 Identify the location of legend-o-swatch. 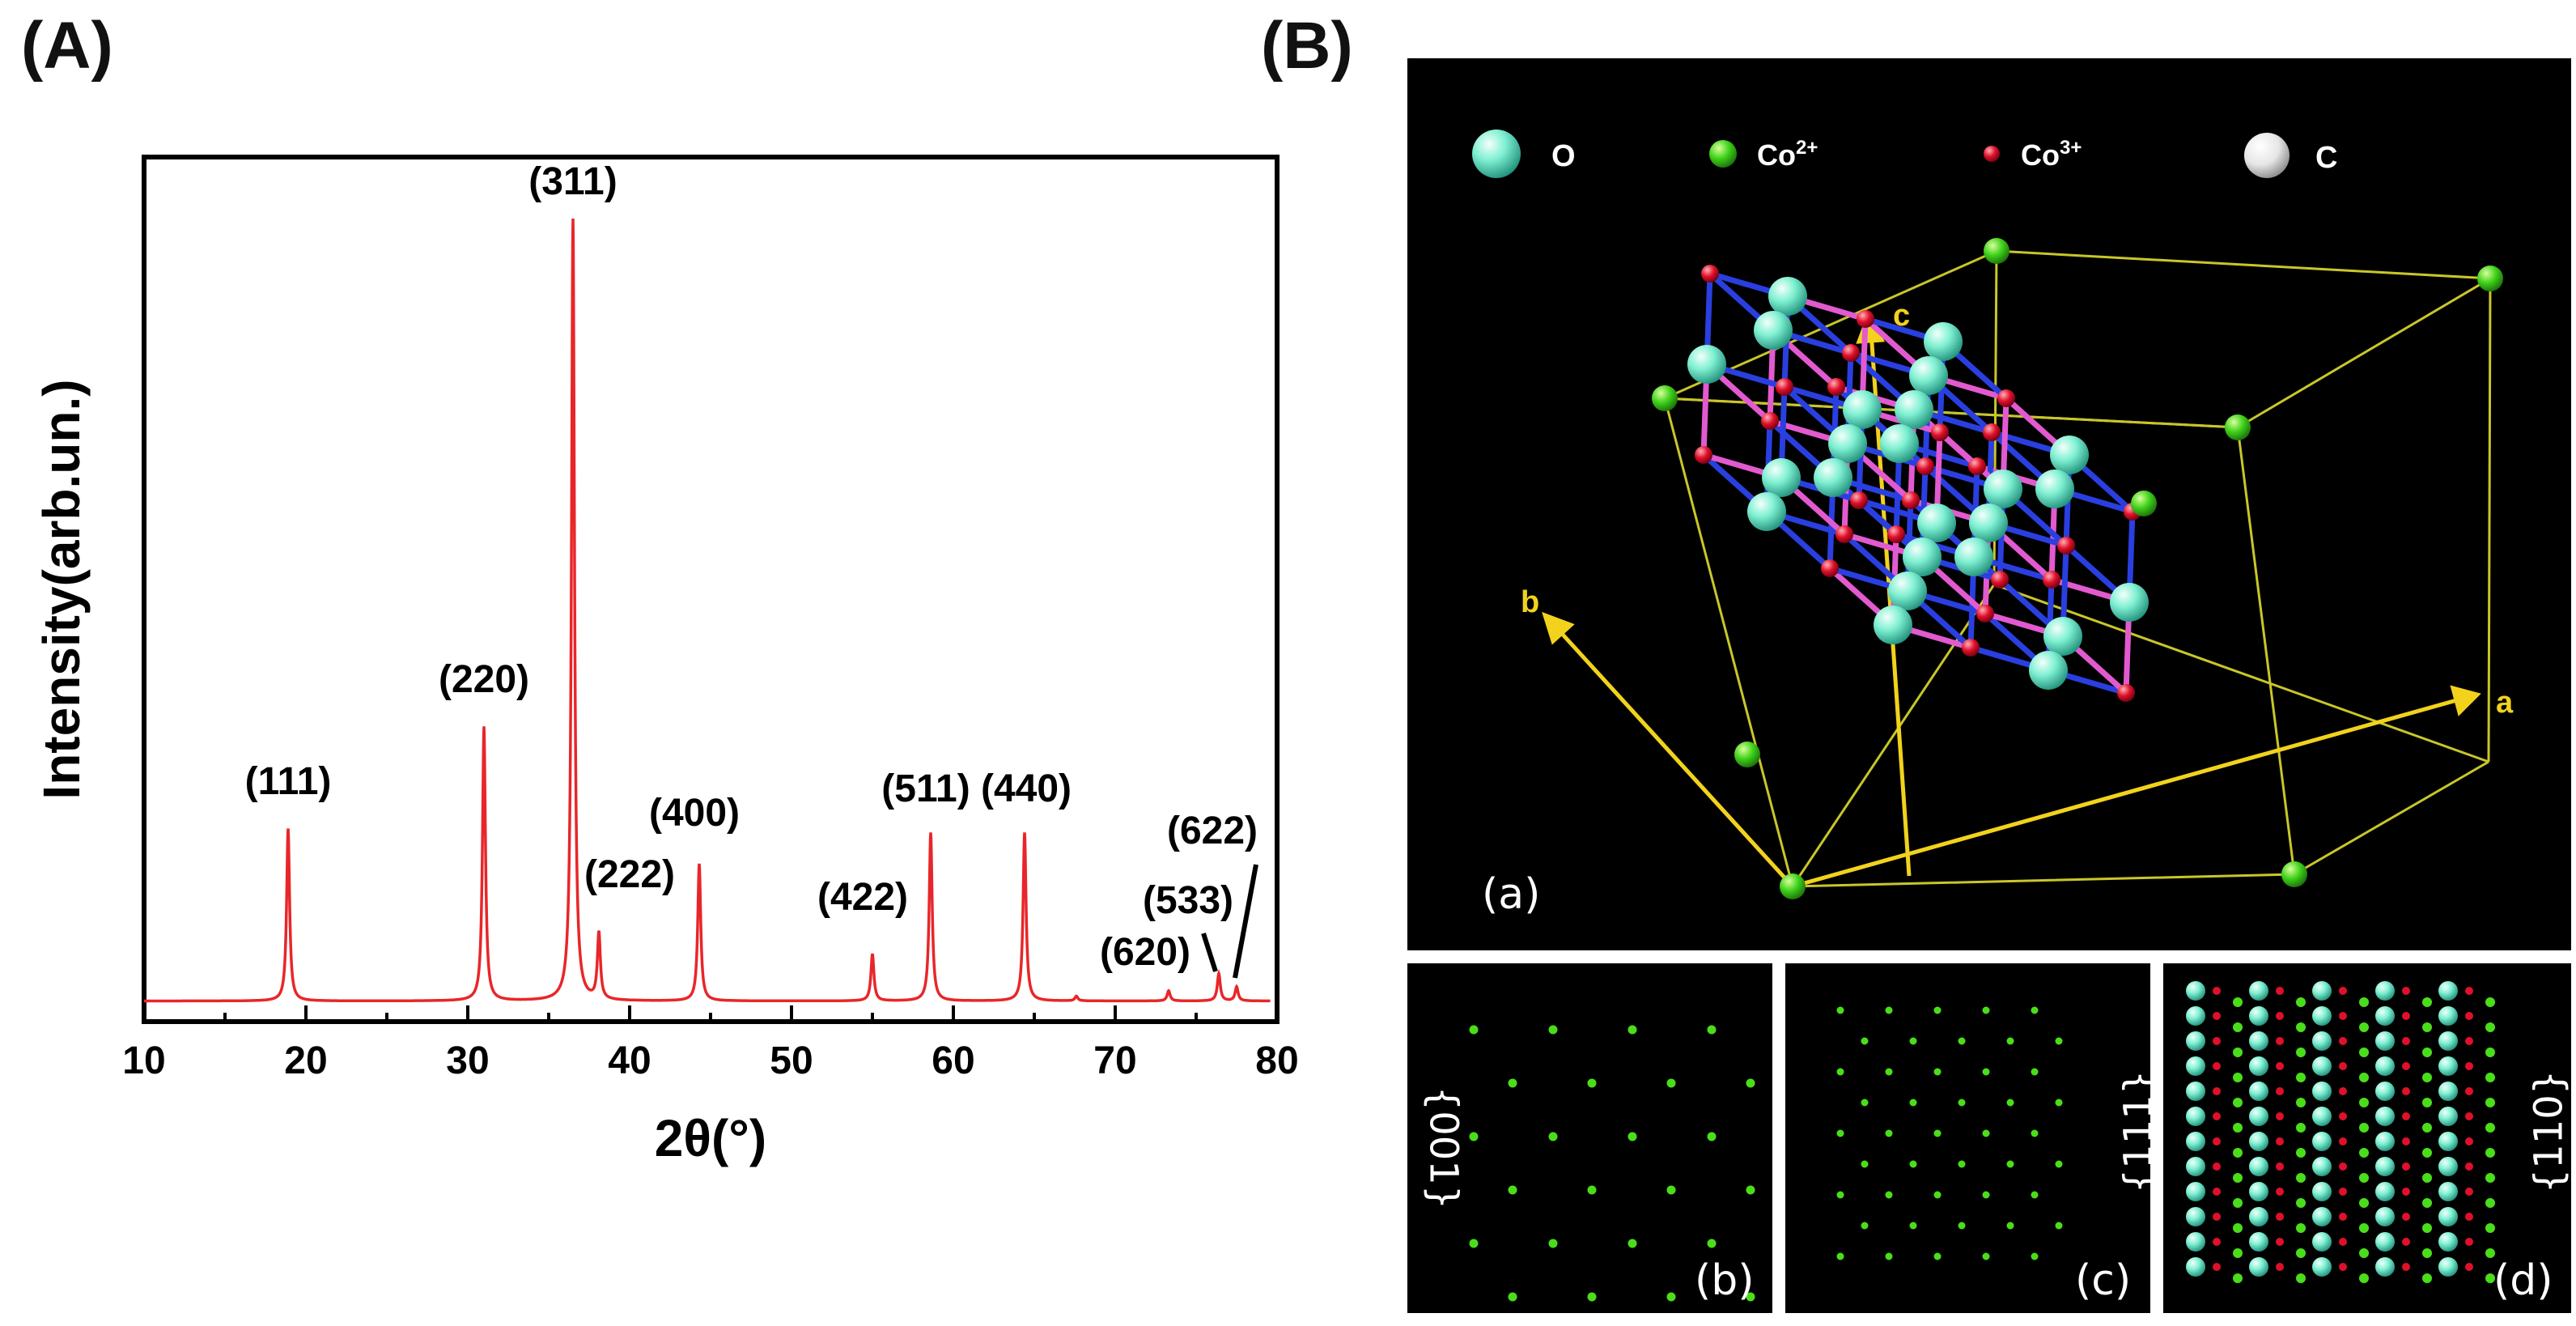
(1496, 154).